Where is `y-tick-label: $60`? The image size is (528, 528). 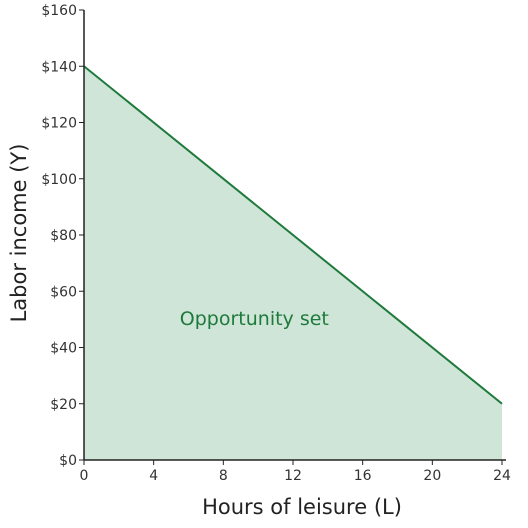 y-tick-label: $60 is located at coordinates (63, 292).